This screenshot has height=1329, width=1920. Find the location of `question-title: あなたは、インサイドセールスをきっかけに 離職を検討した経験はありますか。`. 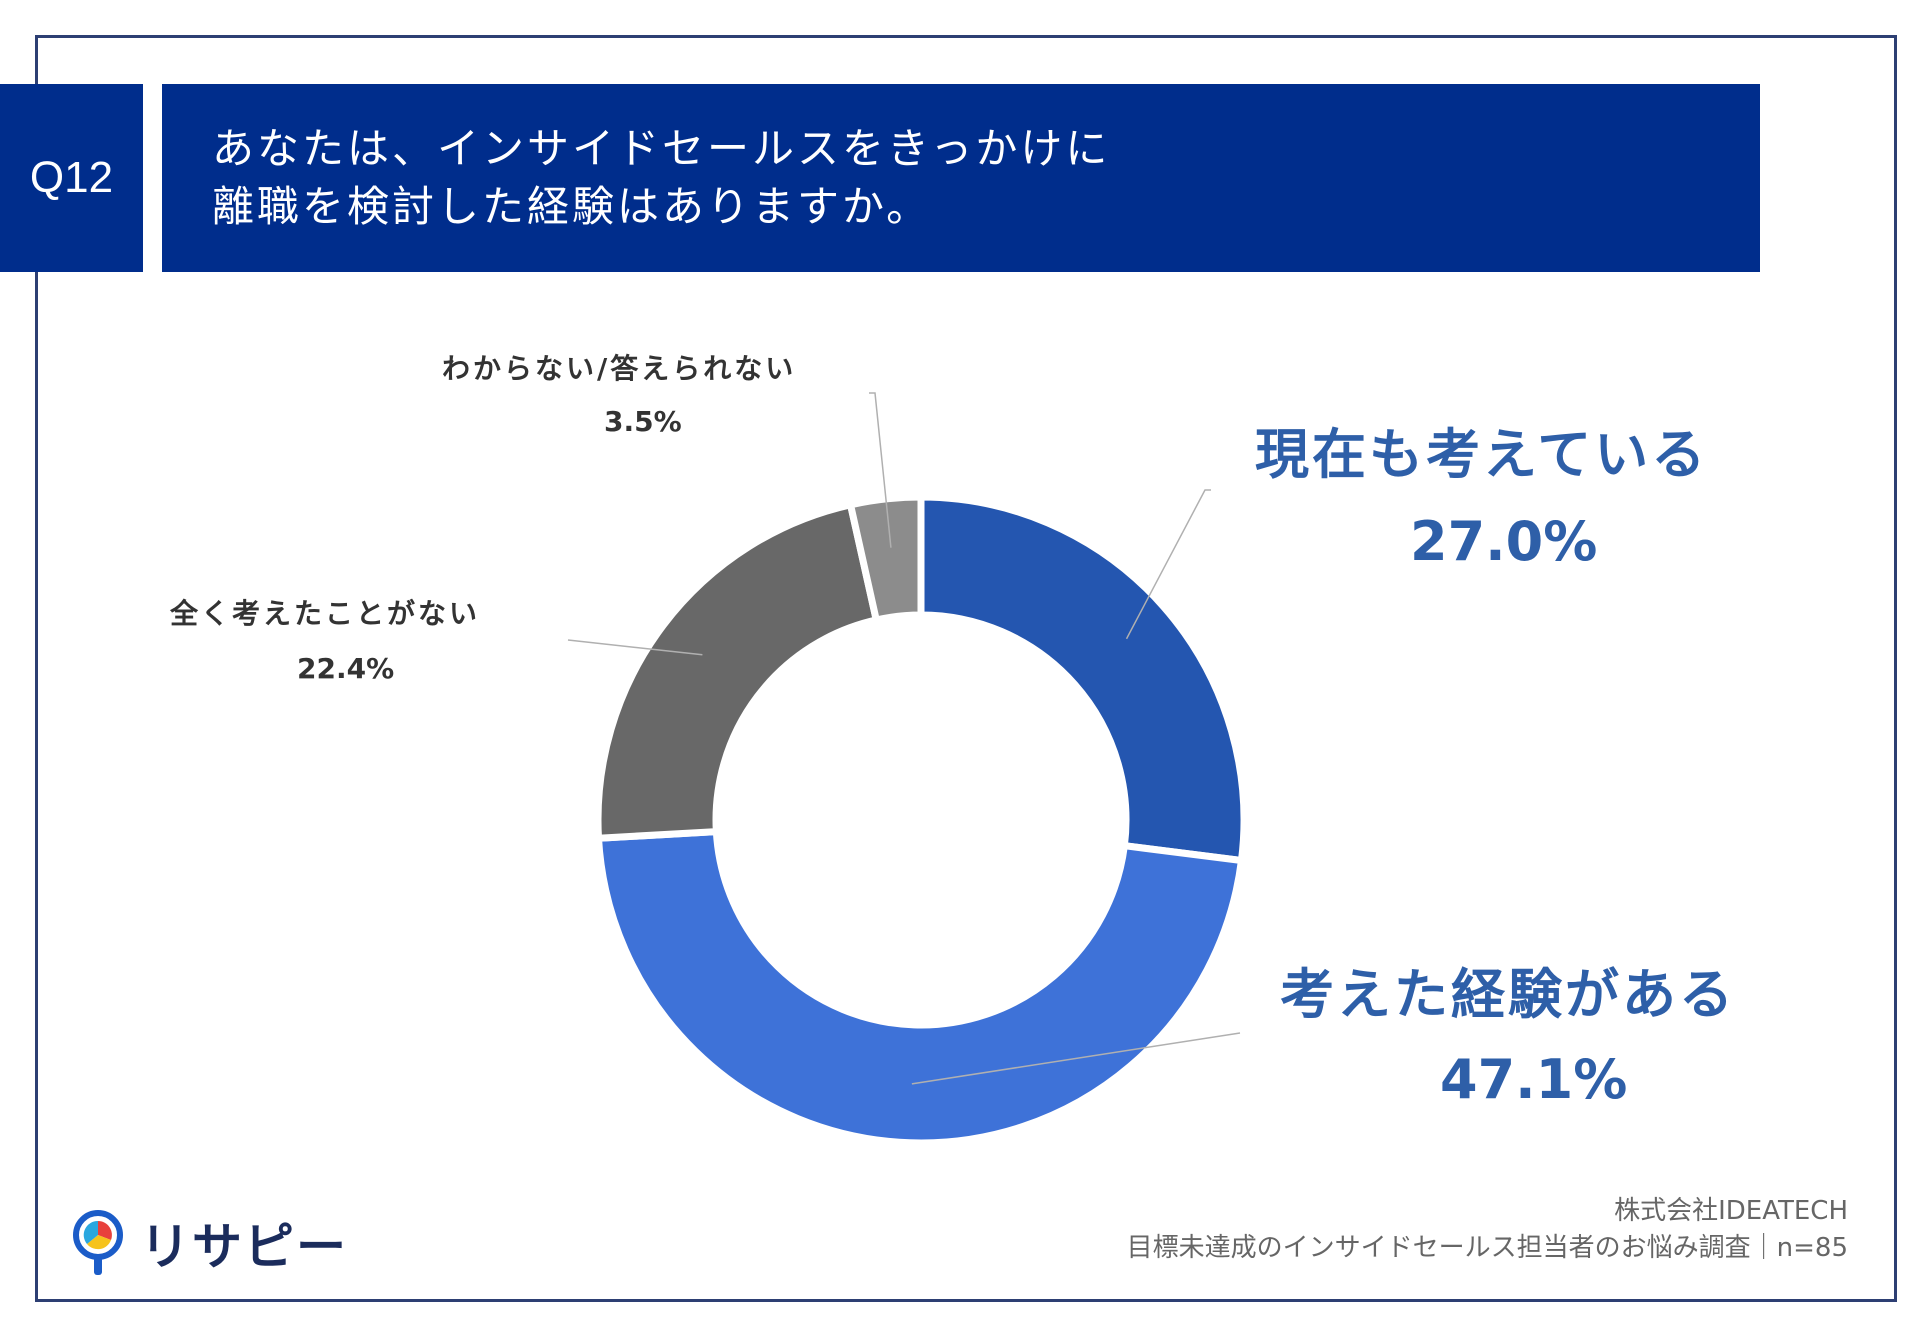

question-title: あなたは、インサイドセールスをきっかけに 離職を検討した経験はありますか。 is located at coordinates (961, 178).